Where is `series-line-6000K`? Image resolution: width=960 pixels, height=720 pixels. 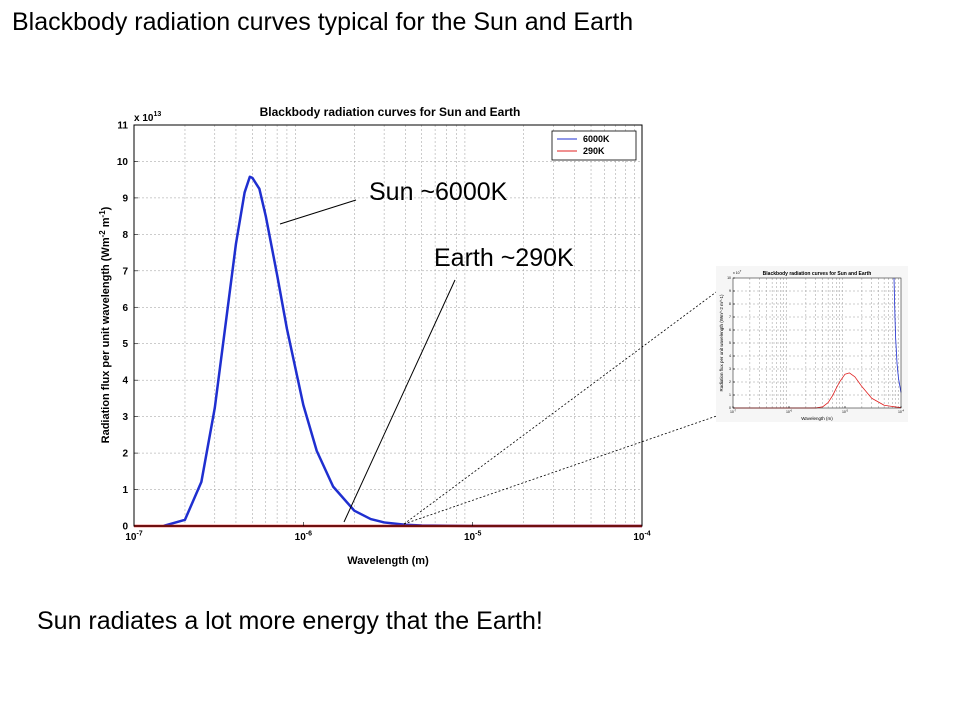
series-line-6000K is located at coordinates (897, 335).